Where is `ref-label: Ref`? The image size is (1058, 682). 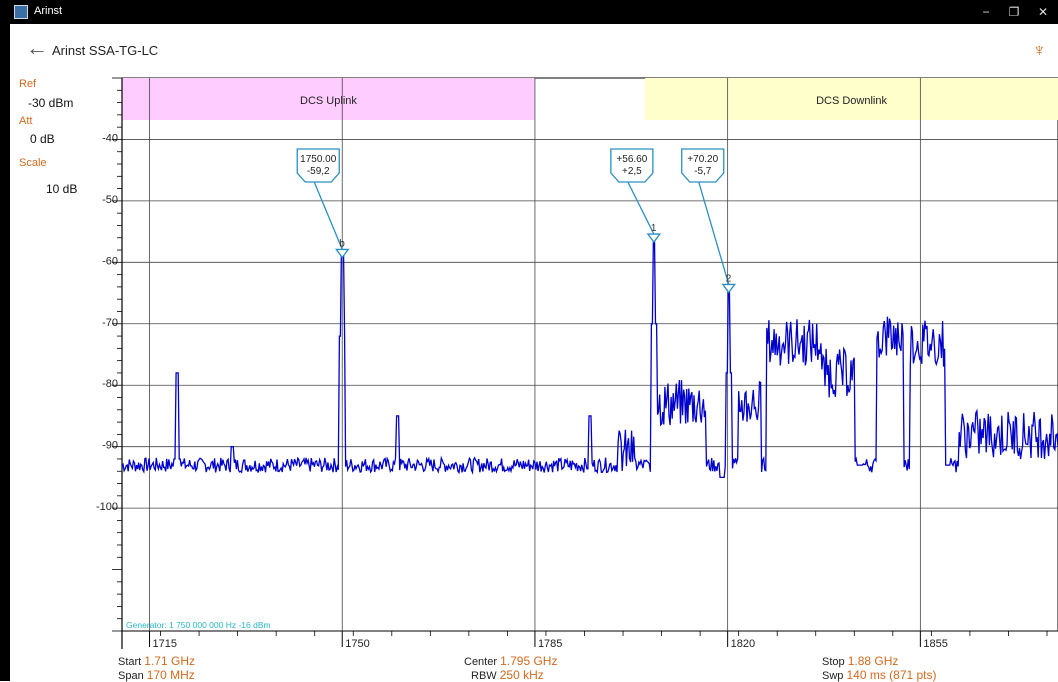
ref-label: Ref is located at coordinates (28, 84).